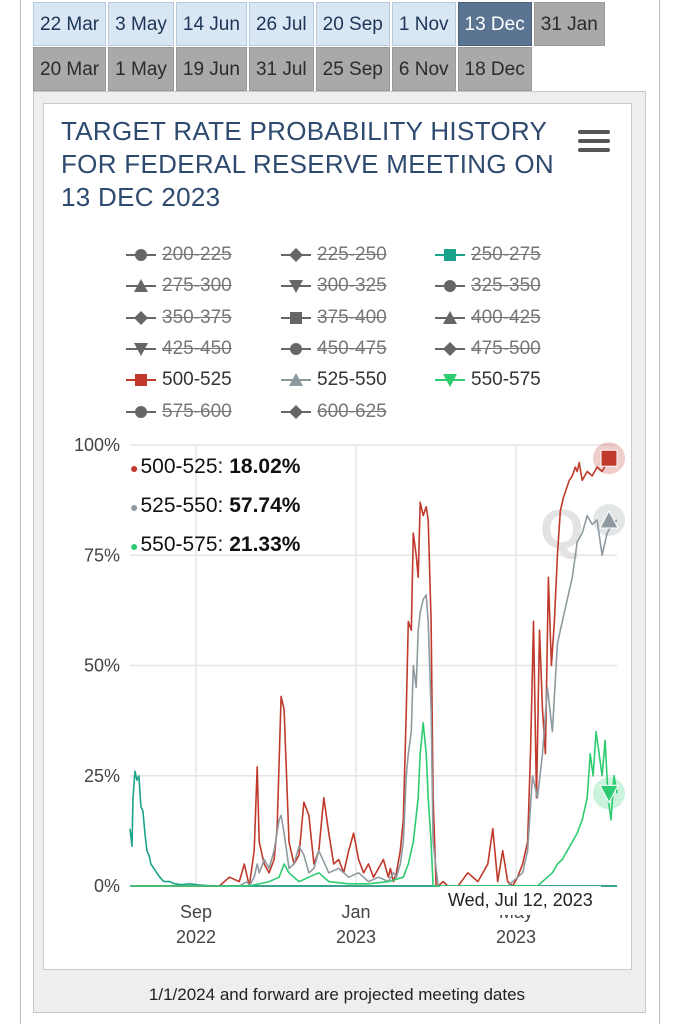  What do you see at coordinates (141, 24) in the screenshot?
I see `tab-3-may: 3 May` at bounding box center [141, 24].